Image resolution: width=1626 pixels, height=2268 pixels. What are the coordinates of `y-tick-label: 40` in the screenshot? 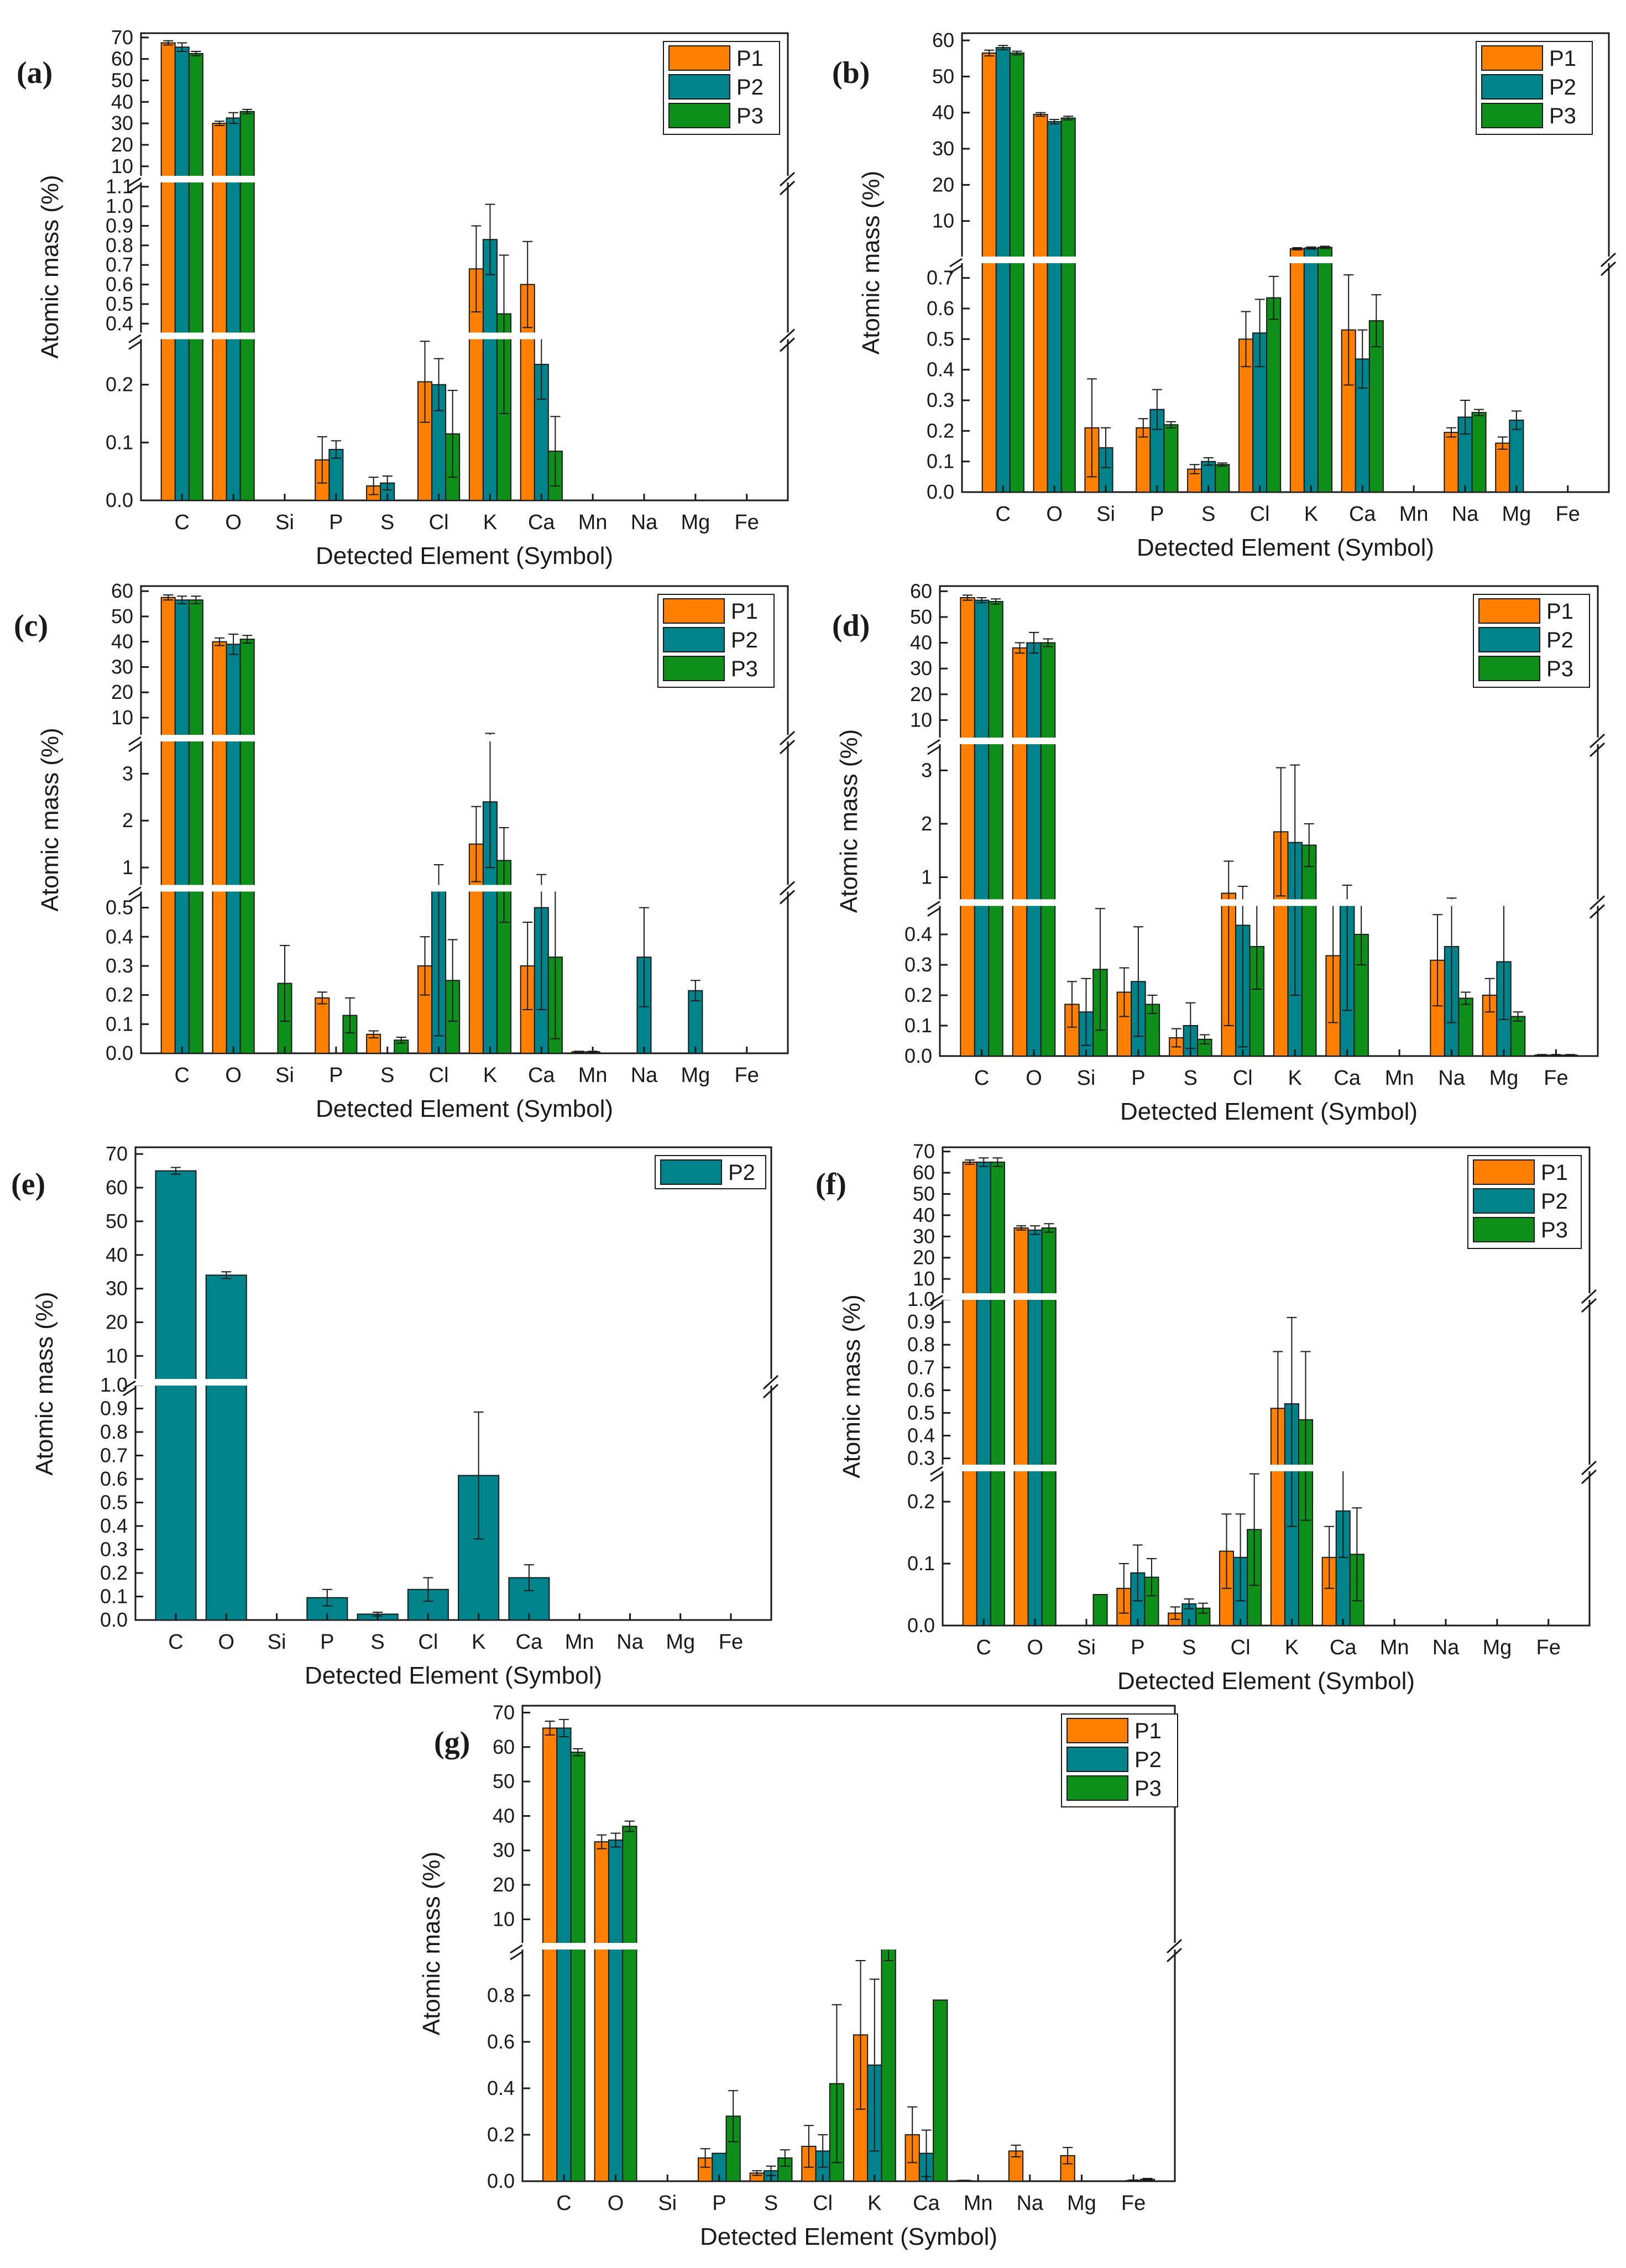 It's located at (924, 1215).